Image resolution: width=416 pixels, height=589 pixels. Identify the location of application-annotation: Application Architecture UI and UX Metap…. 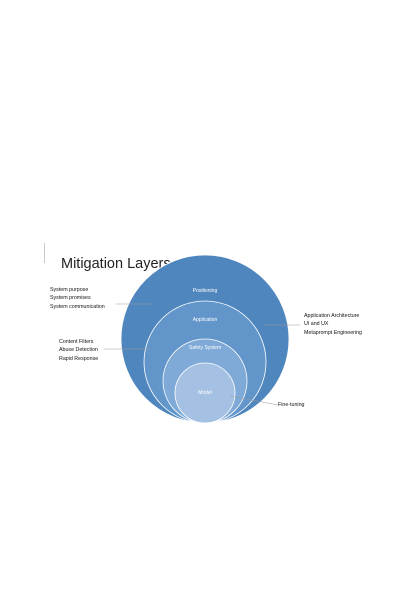
(333, 324).